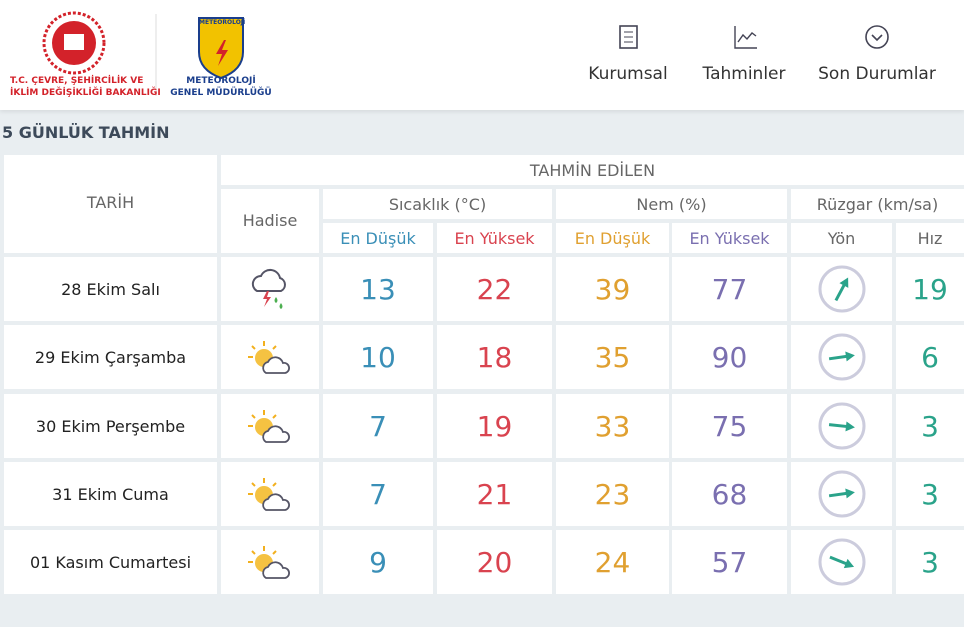  I want to click on date-header: TARİH, so click(110, 204).